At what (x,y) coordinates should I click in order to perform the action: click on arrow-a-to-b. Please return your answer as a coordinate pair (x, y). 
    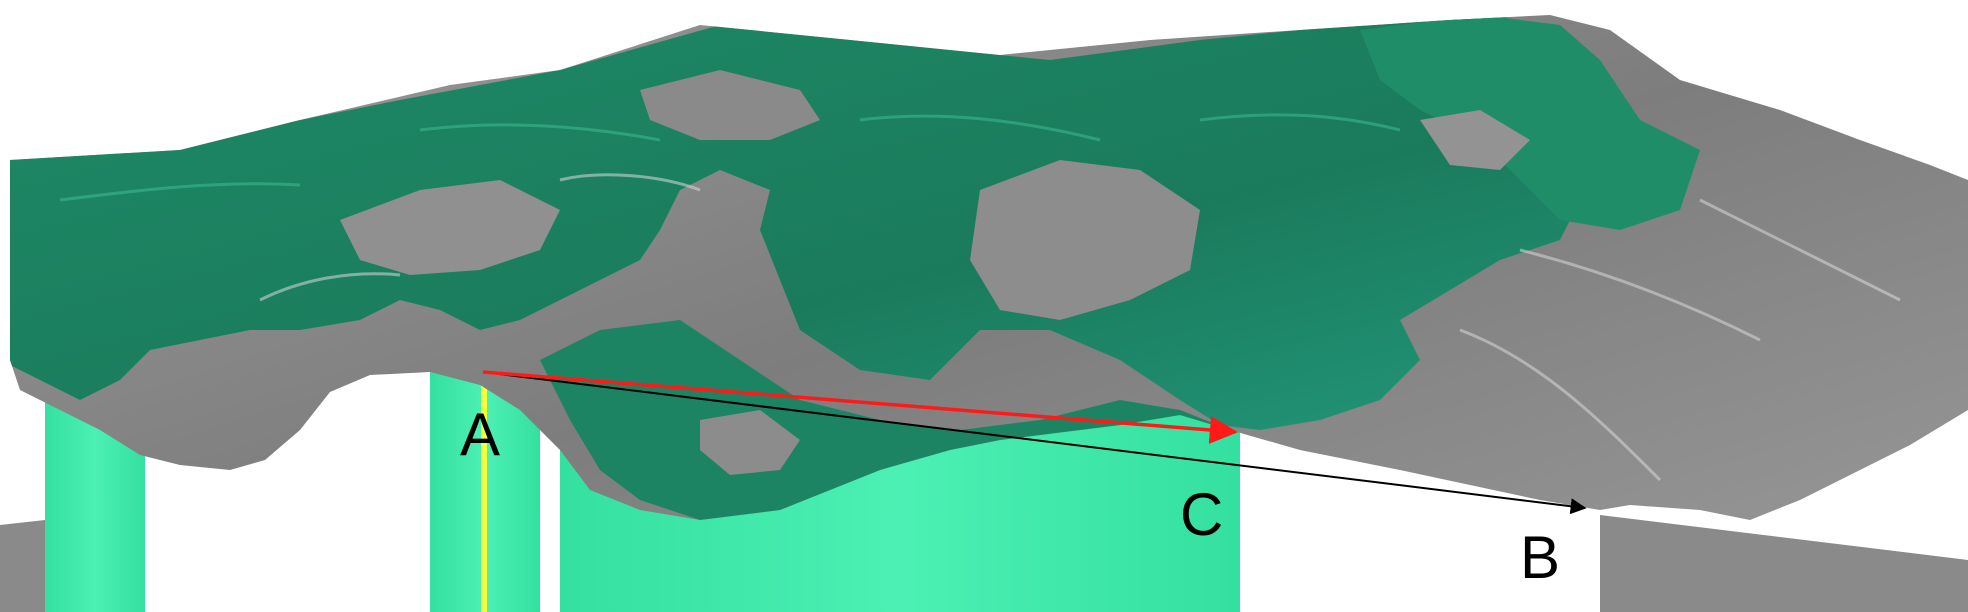
    Looking at the image, I should click on (1034, 443).